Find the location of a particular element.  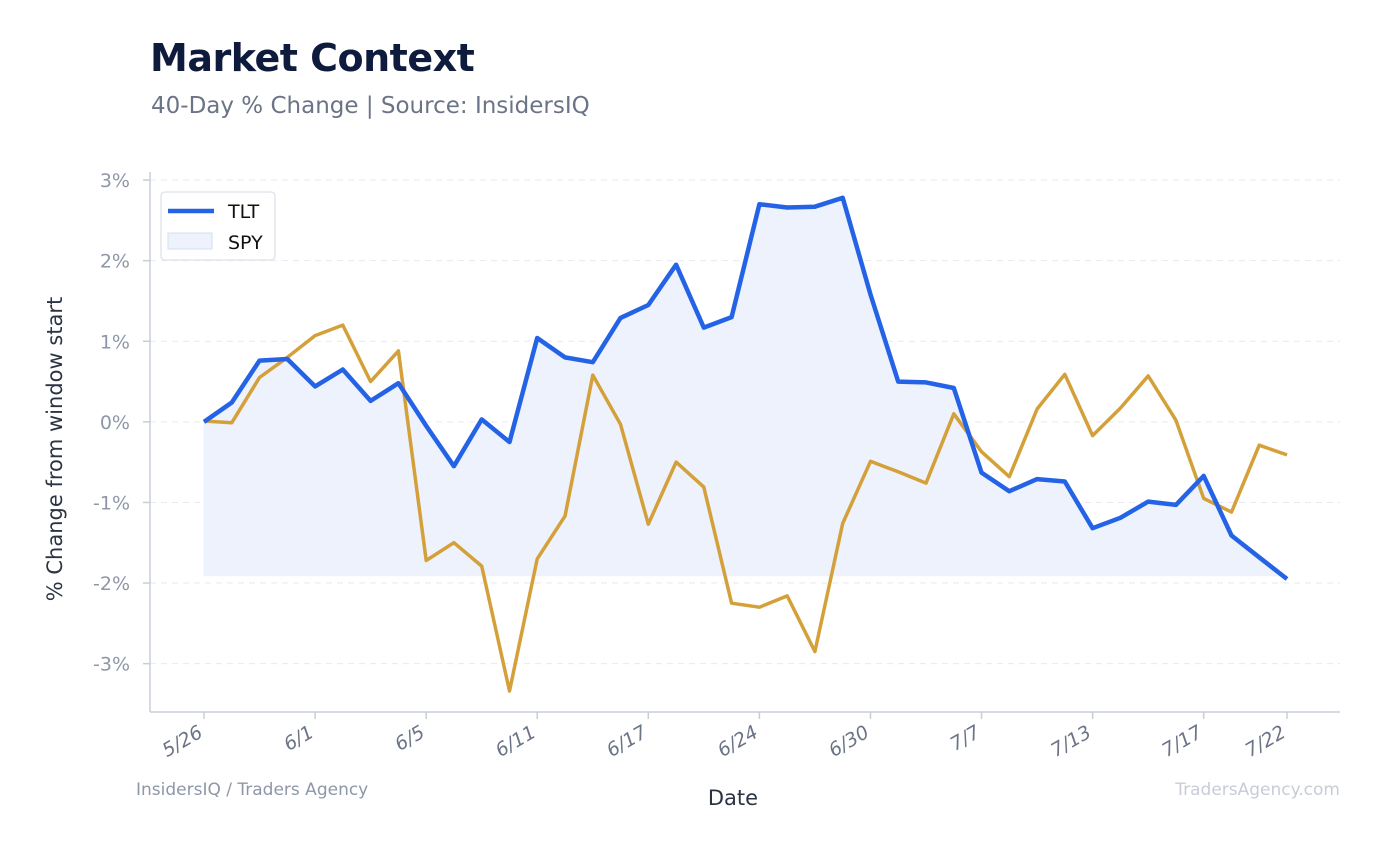

footer-site: TradersAgency.com is located at coordinates (1257, 790).